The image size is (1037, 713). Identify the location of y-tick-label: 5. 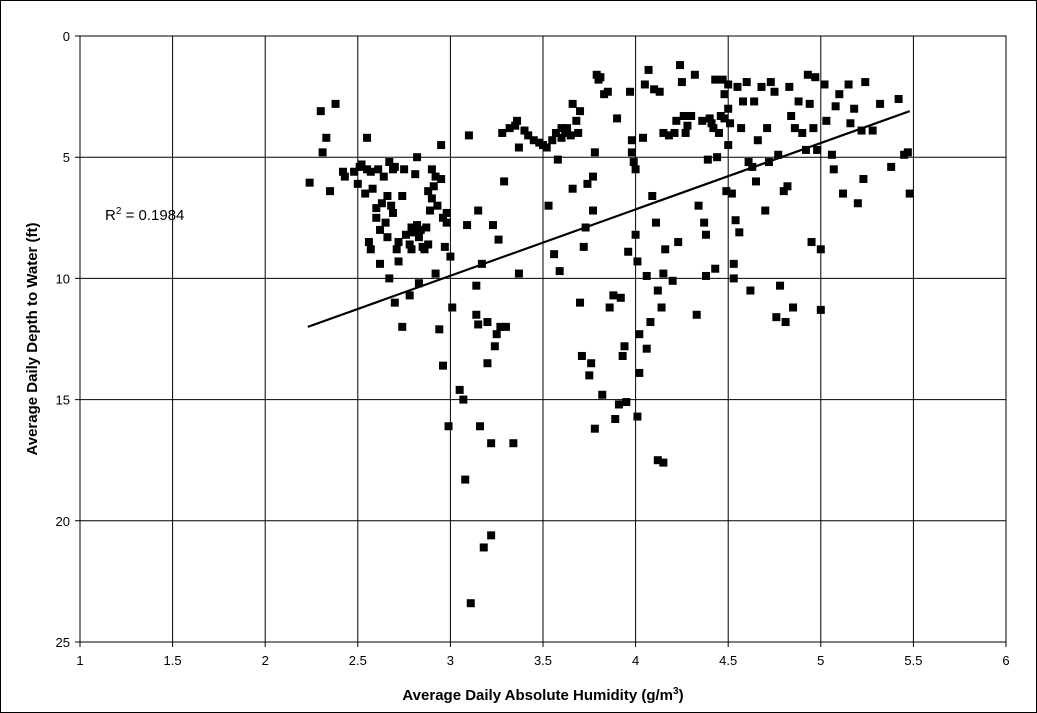
(66, 157).